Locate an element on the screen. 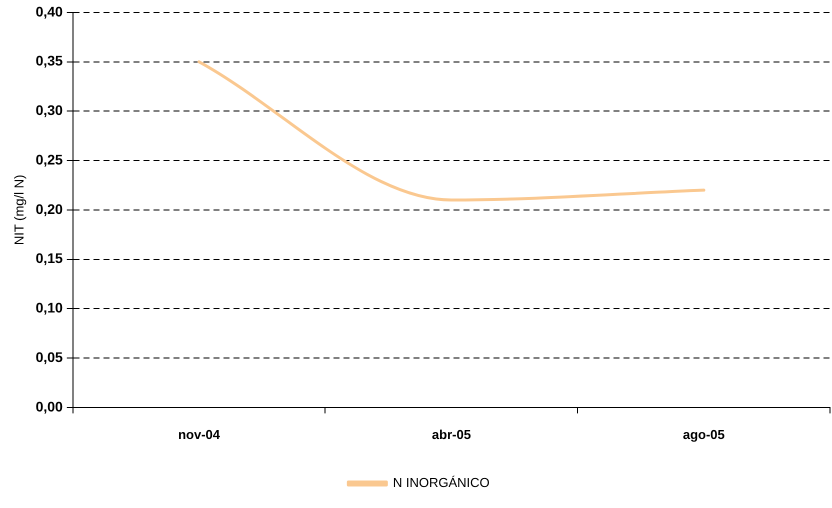  x-tick-label: abr-05 is located at coordinates (451, 434).